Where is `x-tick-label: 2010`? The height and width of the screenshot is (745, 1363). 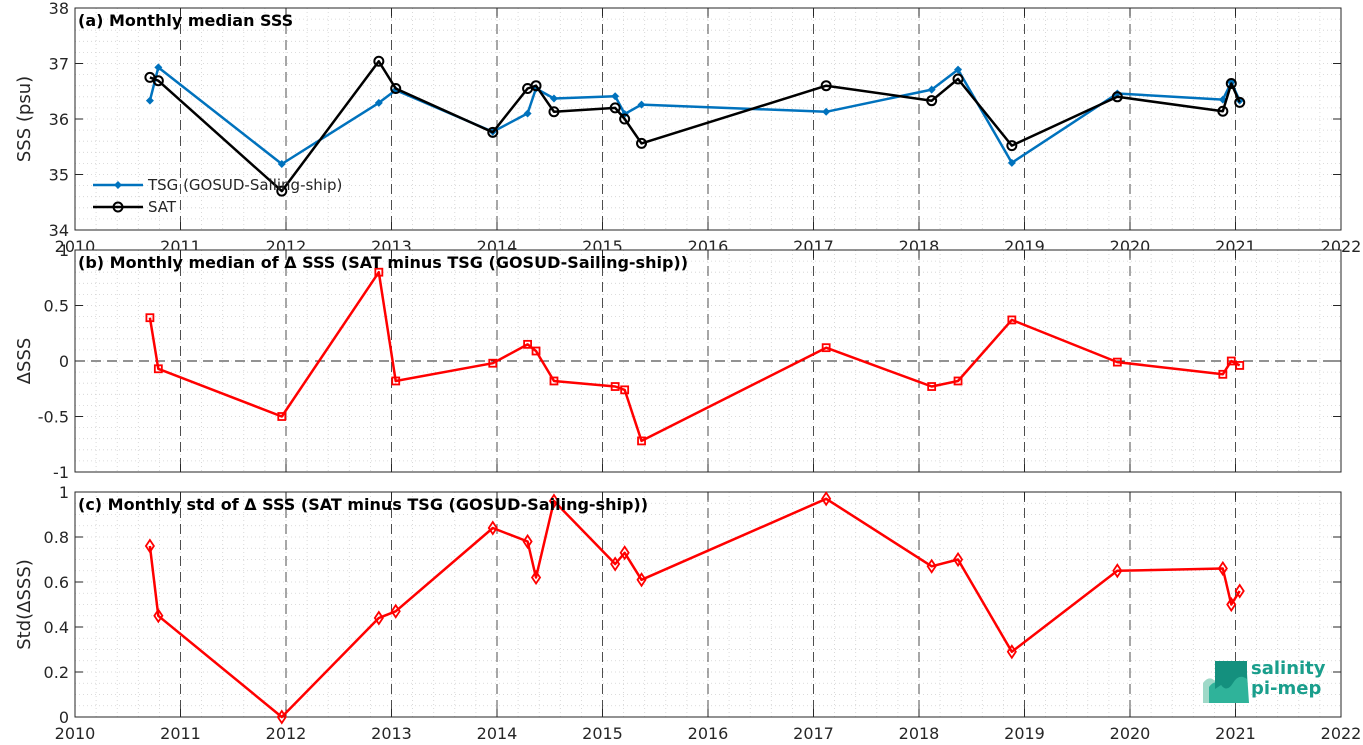 x-tick-label: 2010 is located at coordinates (75, 733).